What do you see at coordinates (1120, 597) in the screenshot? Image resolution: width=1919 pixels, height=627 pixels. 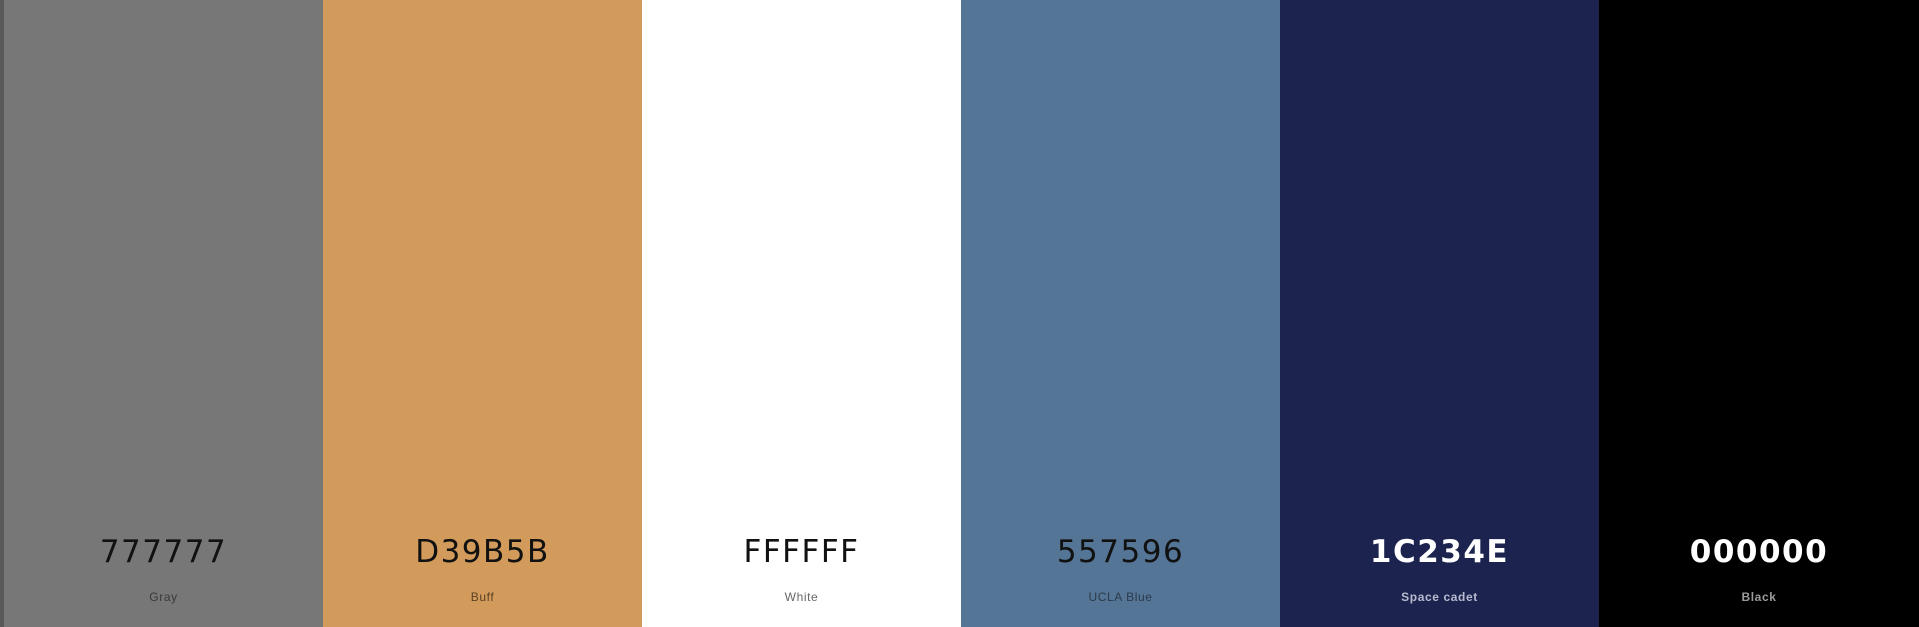 I see `swatch-color-name: UCLA Blue` at bounding box center [1120, 597].